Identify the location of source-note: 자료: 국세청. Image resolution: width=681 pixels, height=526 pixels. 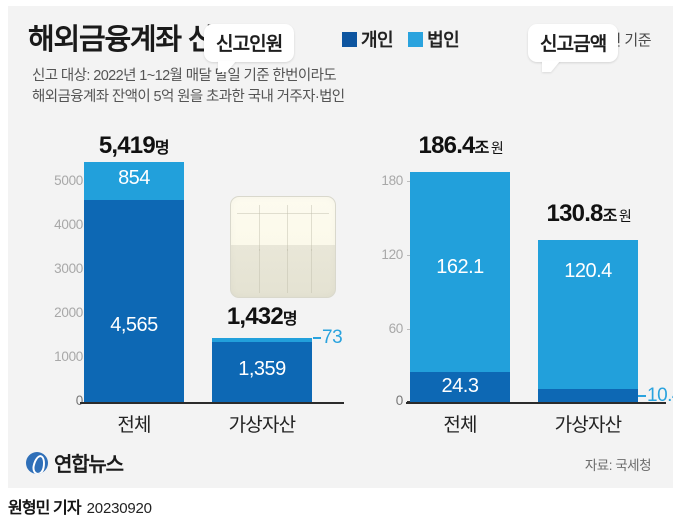
(618, 465).